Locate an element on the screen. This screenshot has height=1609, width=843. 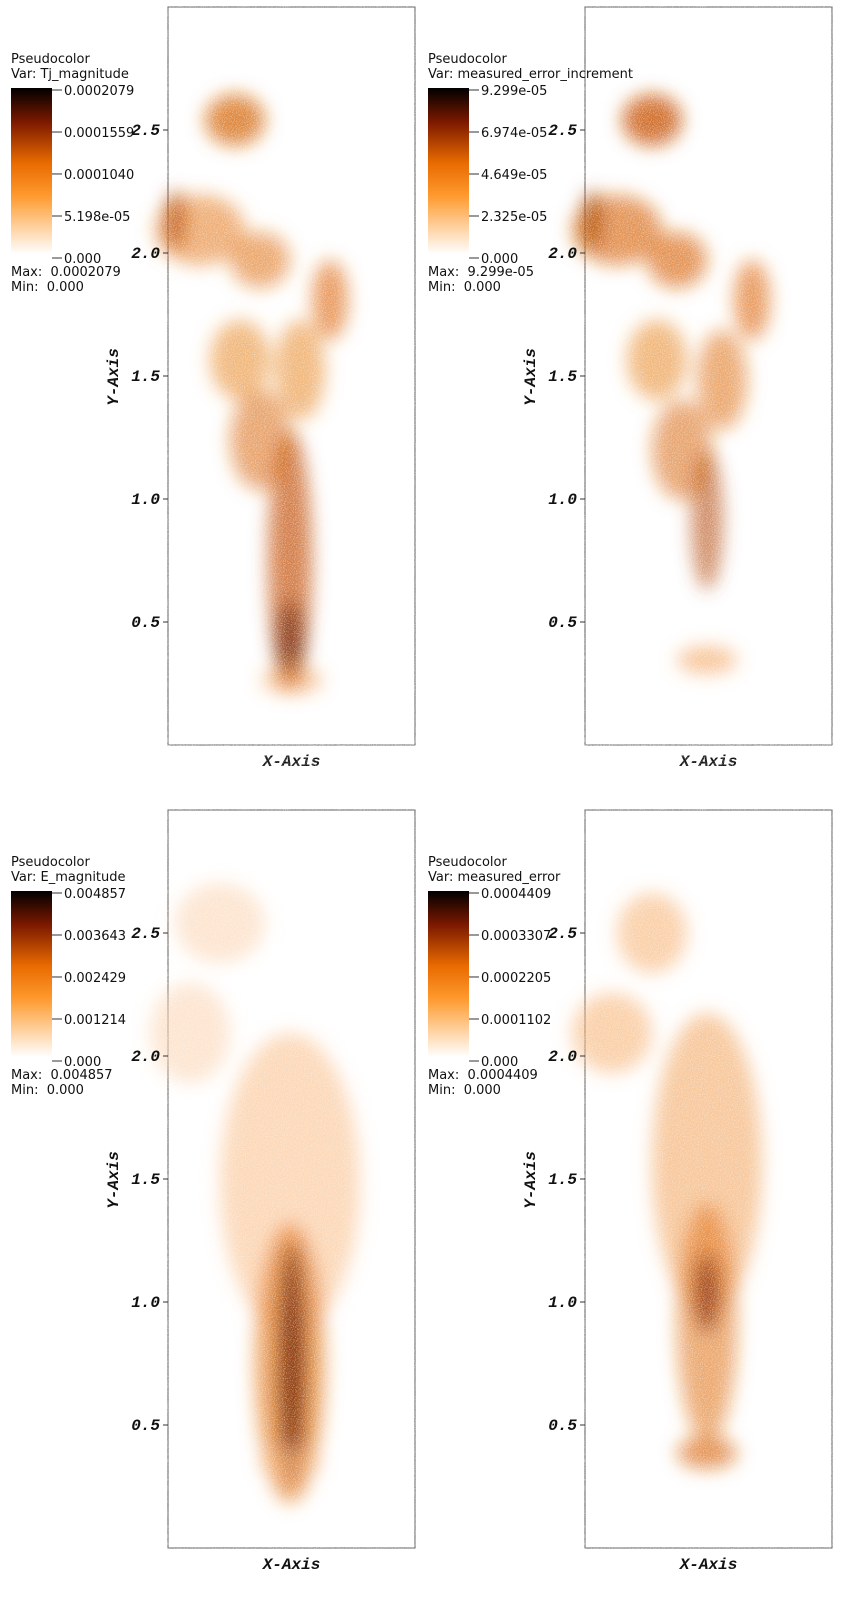
legend-variable: Var: measured_error is located at coordinates (494, 877).